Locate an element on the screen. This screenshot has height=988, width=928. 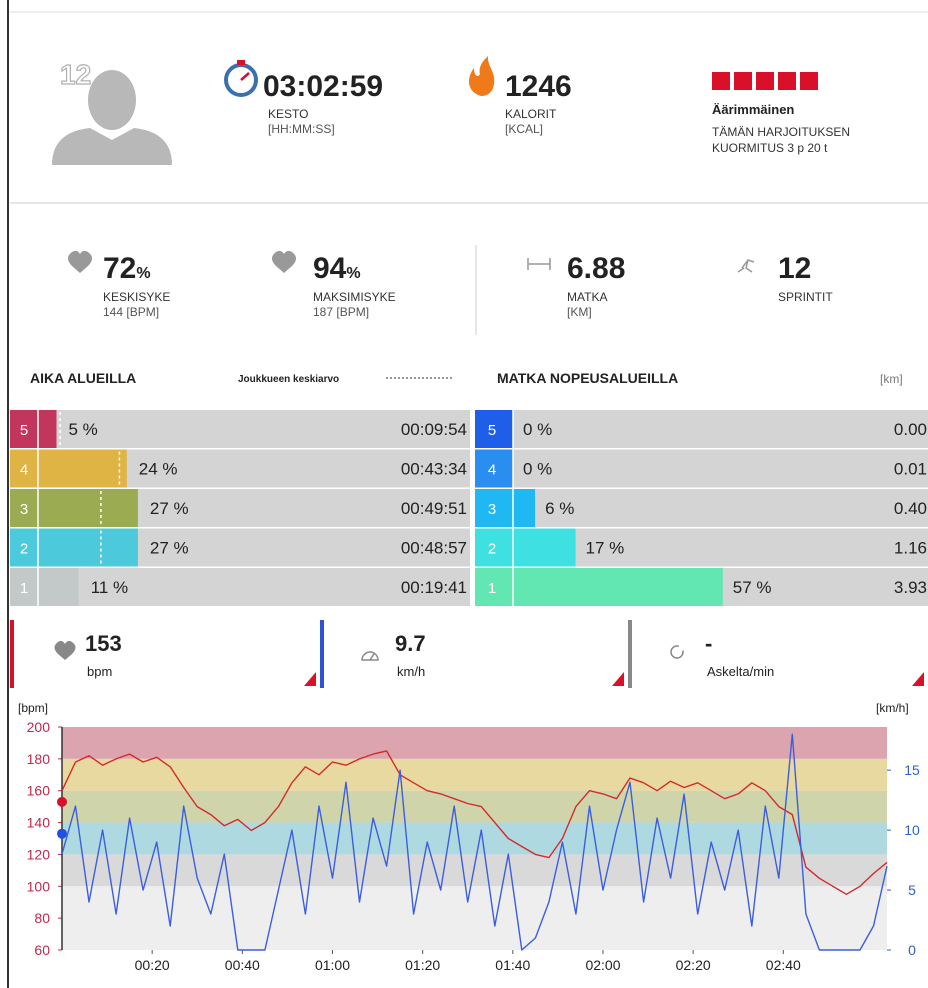
speed-percent: 6 % is located at coordinates (559, 508).